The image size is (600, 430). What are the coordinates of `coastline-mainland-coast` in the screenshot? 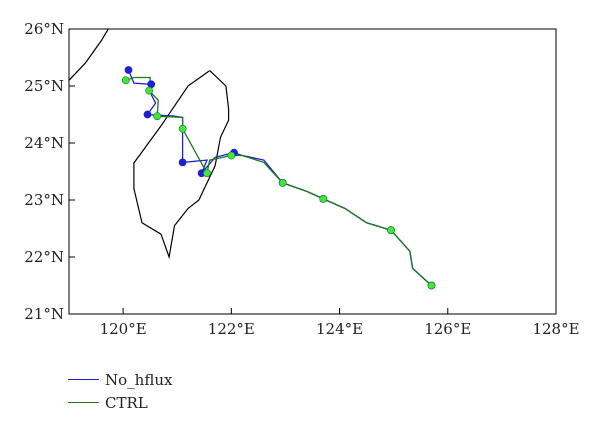 It's located at (89, 55).